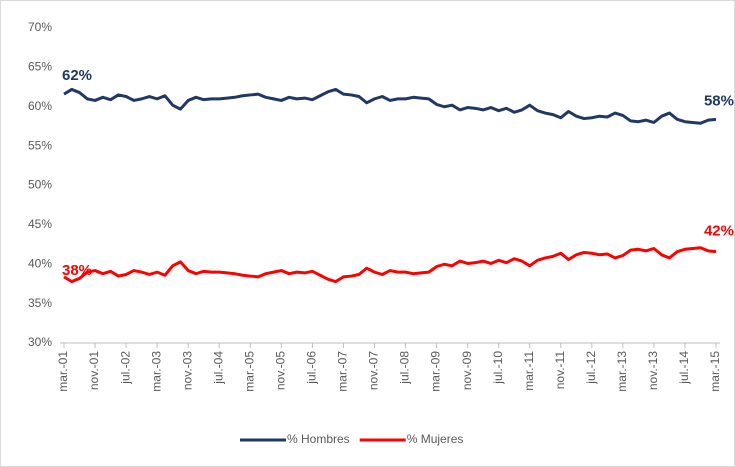  Describe the element at coordinates (560, 370) in the screenshot. I see `x-tick-label: nov.-11` at that location.